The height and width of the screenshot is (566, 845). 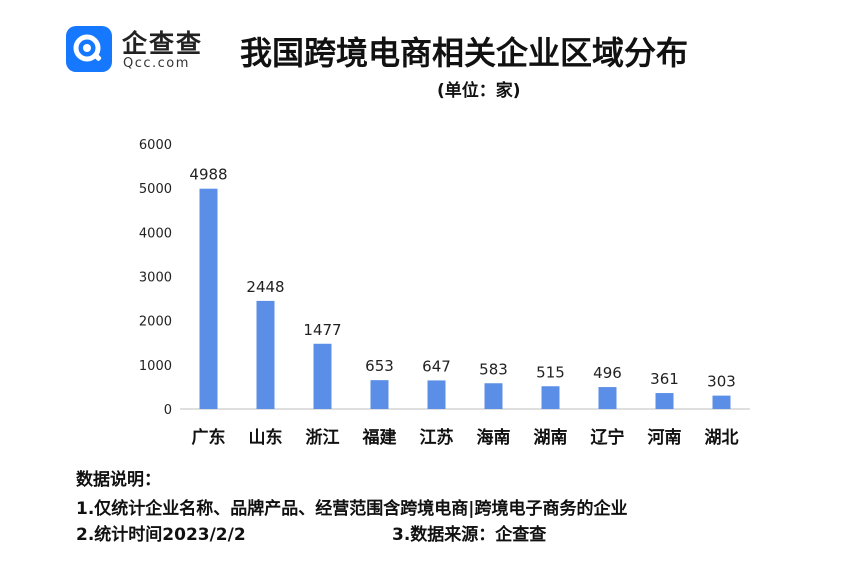 I want to click on note-source: 3.数据来源：企查查, so click(x=469, y=535).